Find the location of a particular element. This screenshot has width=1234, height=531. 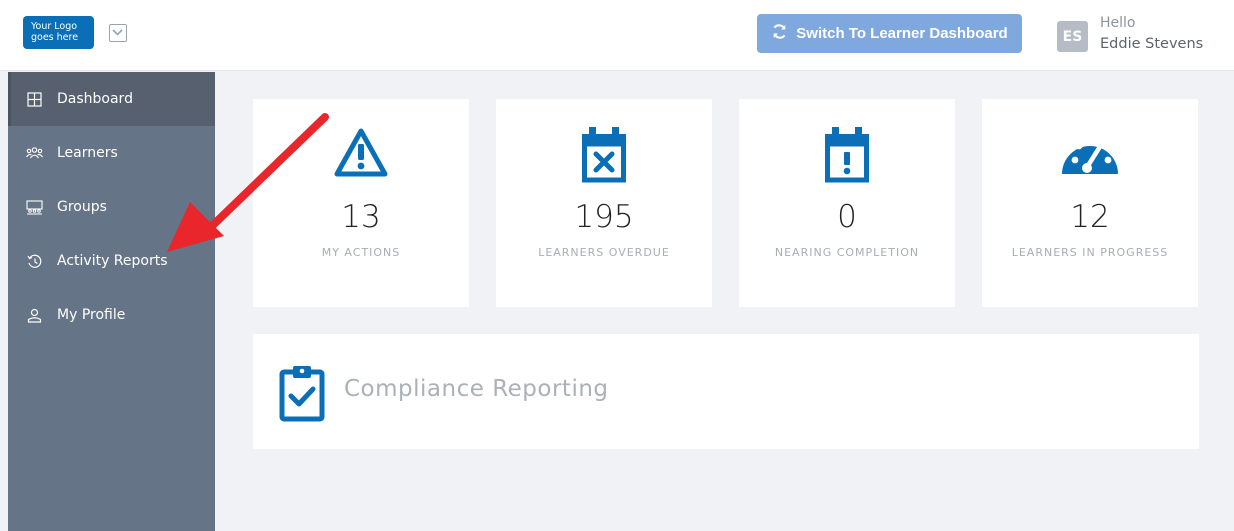

logo-line-2: goes here is located at coordinates (55, 37).